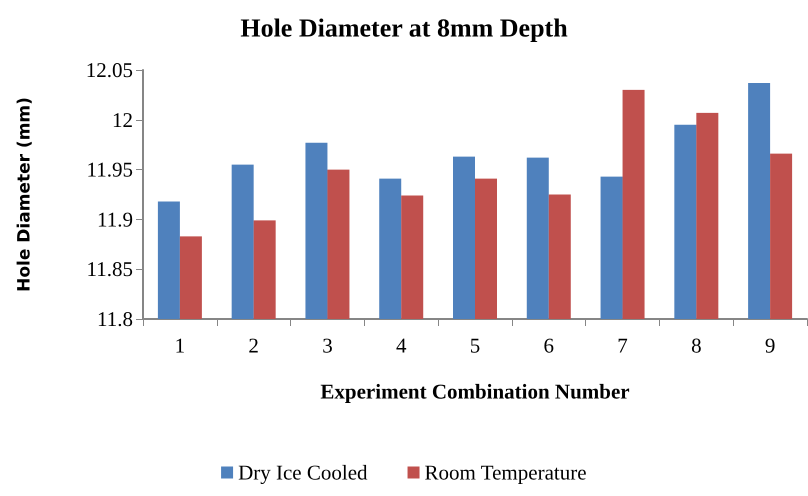  I want to click on legend-label: Dry Ice Cooled, so click(303, 472).